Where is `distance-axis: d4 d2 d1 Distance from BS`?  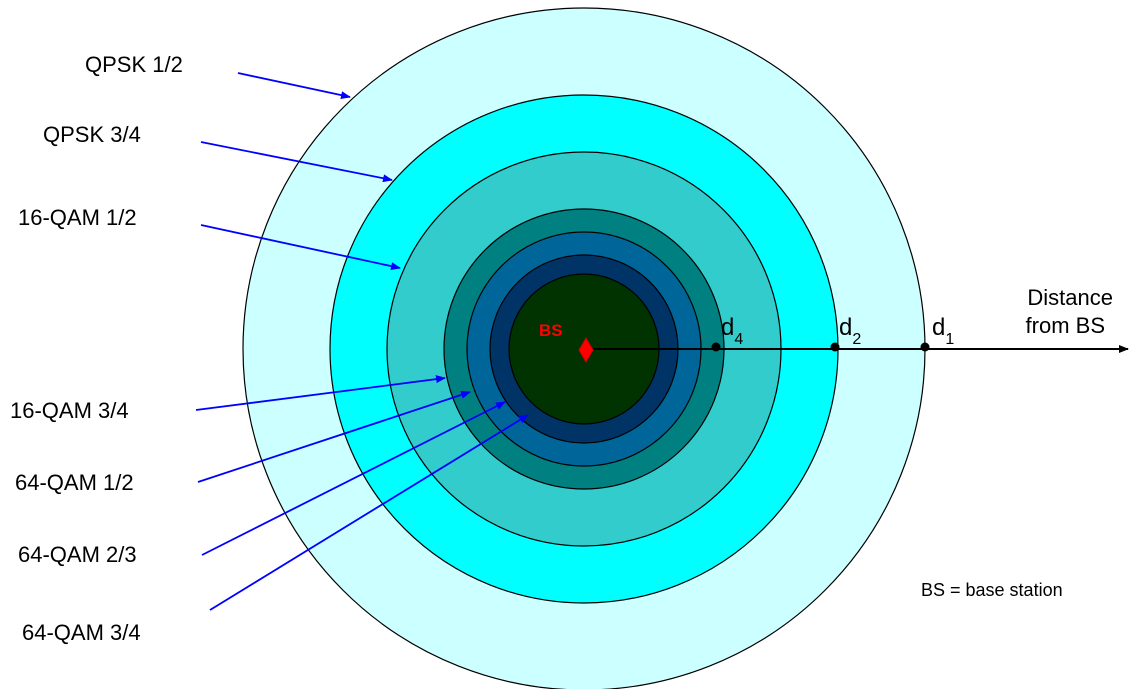
distance-axis: d4 d2 d1 Distance from BS is located at coordinates (857, 319).